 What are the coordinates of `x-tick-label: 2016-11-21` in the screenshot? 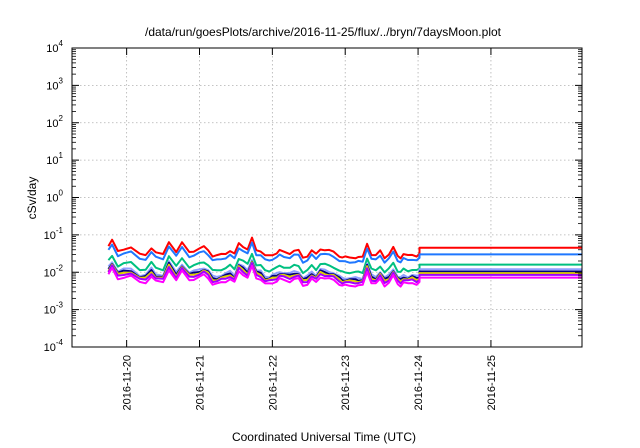 It's located at (201, 382).